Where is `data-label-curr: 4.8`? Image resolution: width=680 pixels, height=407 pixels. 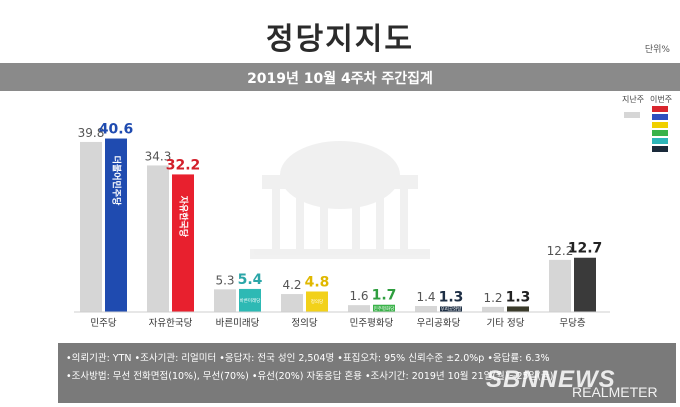 data-label-curr: 4.8 is located at coordinates (317, 282).